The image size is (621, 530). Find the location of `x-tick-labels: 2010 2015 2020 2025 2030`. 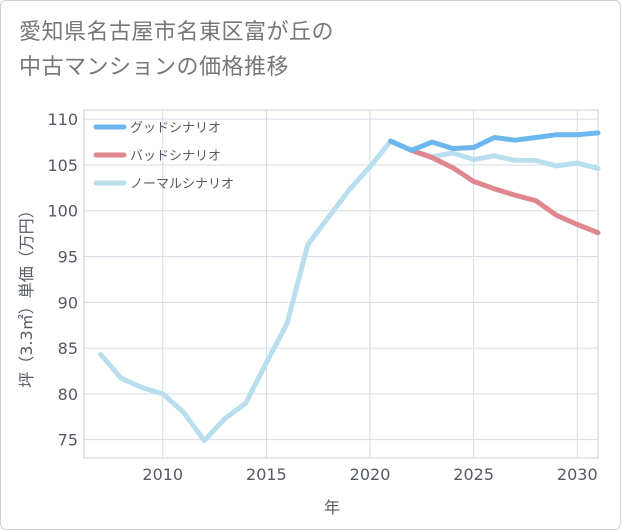

x-tick-labels: 2010 2015 2020 2025 2030 is located at coordinates (369, 474).